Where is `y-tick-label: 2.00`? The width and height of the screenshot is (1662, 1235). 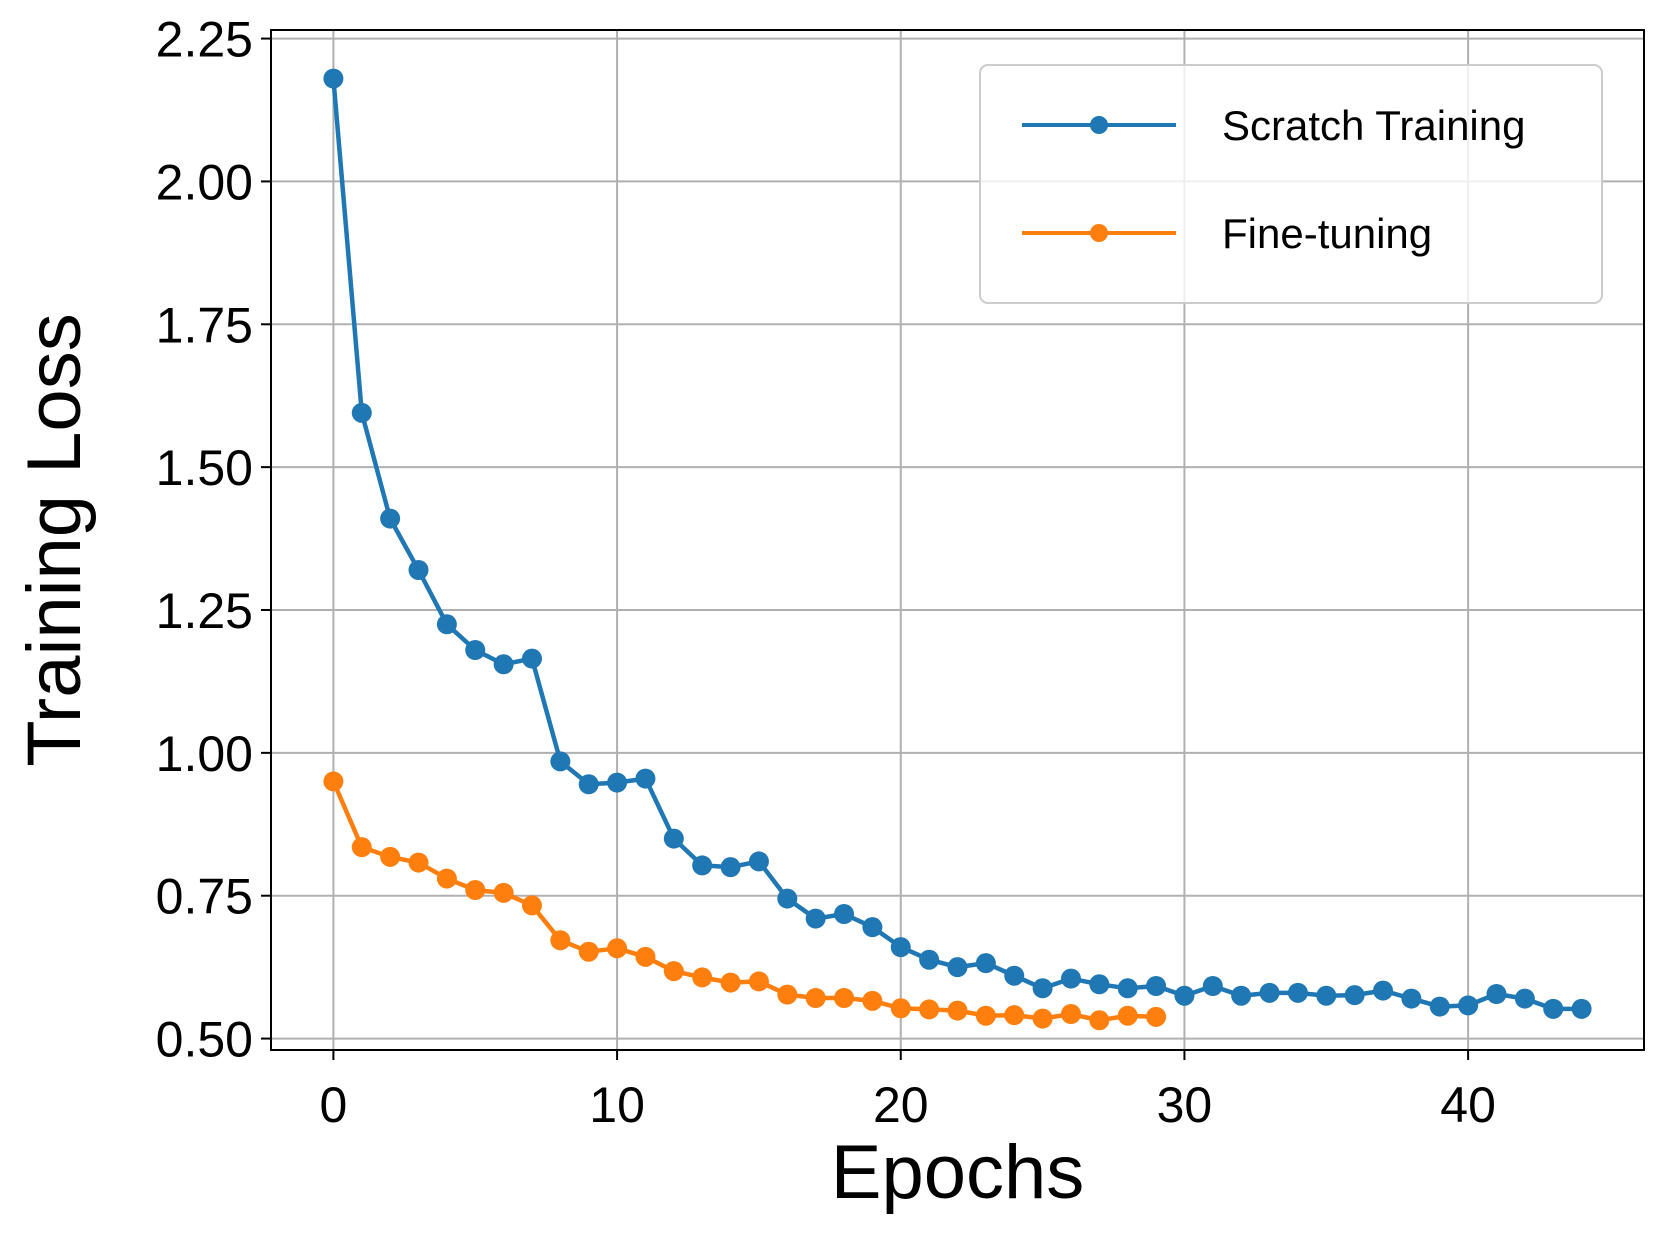
y-tick-label: 2.00 is located at coordinates (204, 182).